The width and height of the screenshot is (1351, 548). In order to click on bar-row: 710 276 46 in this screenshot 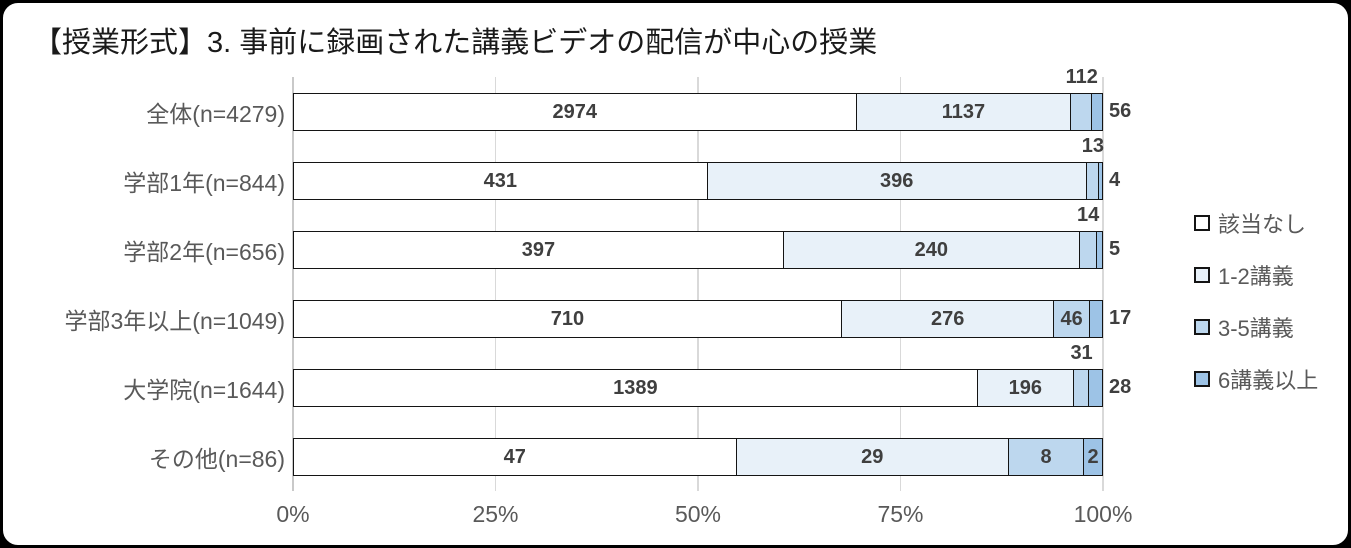, I will do `click(698, 318)`.